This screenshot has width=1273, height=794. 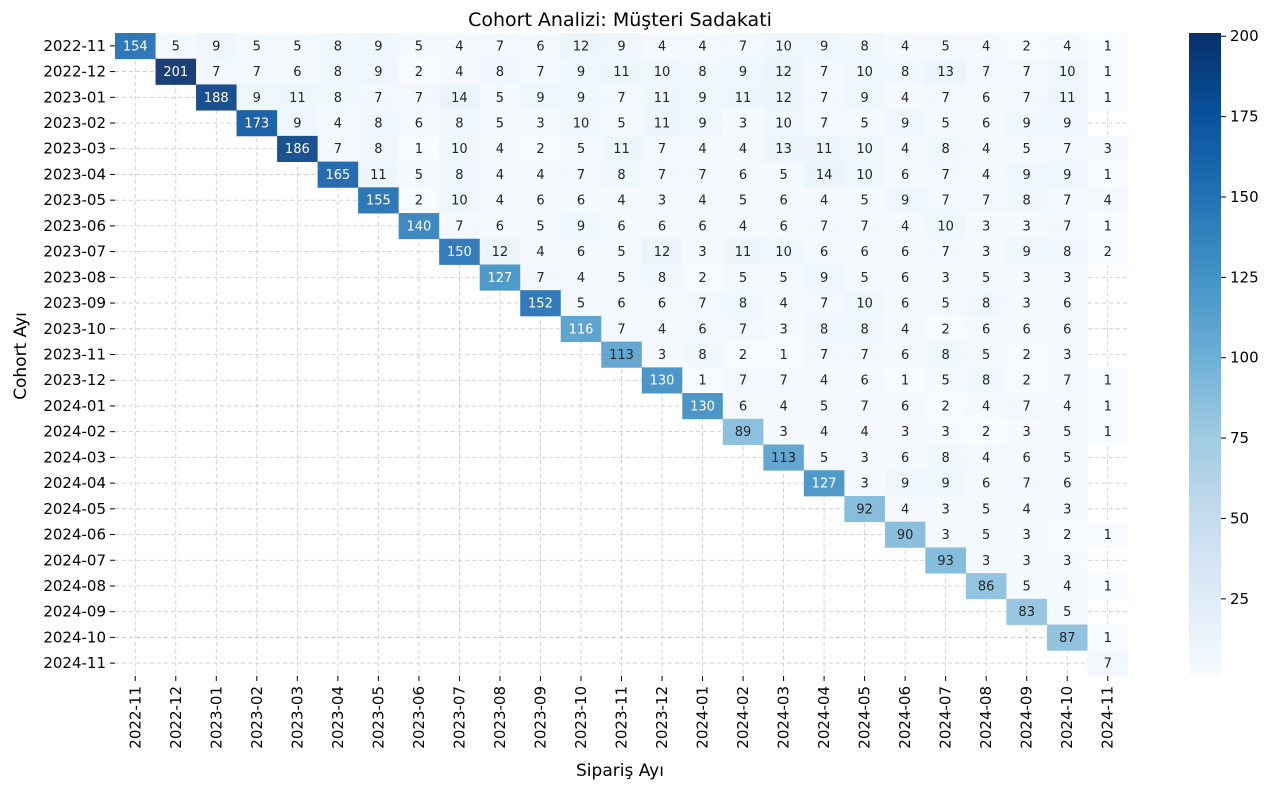 What do you see at coordinates (500, 717) in the screenshot?
I see `x-tick-label: 2023-08` at bounding box center [500, 717].